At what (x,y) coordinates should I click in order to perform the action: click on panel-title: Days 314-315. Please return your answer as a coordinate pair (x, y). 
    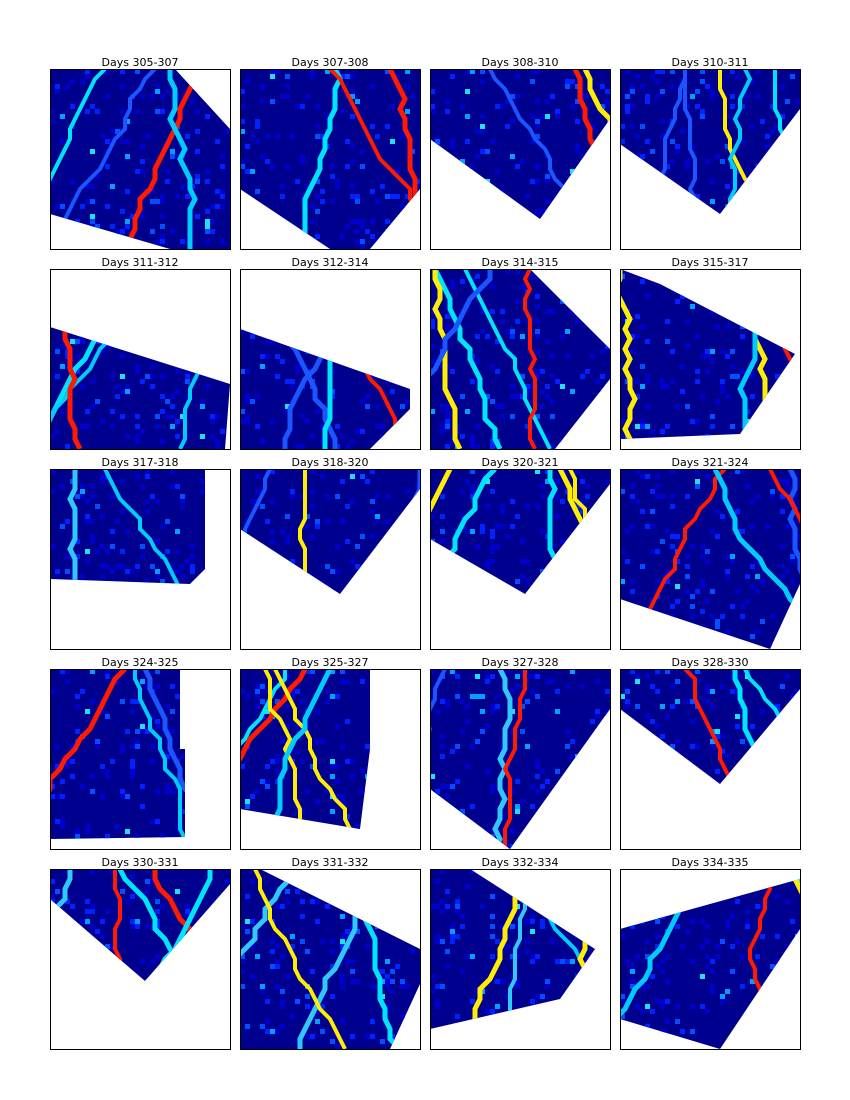
    Looking at the image, I should click on (520, 262).